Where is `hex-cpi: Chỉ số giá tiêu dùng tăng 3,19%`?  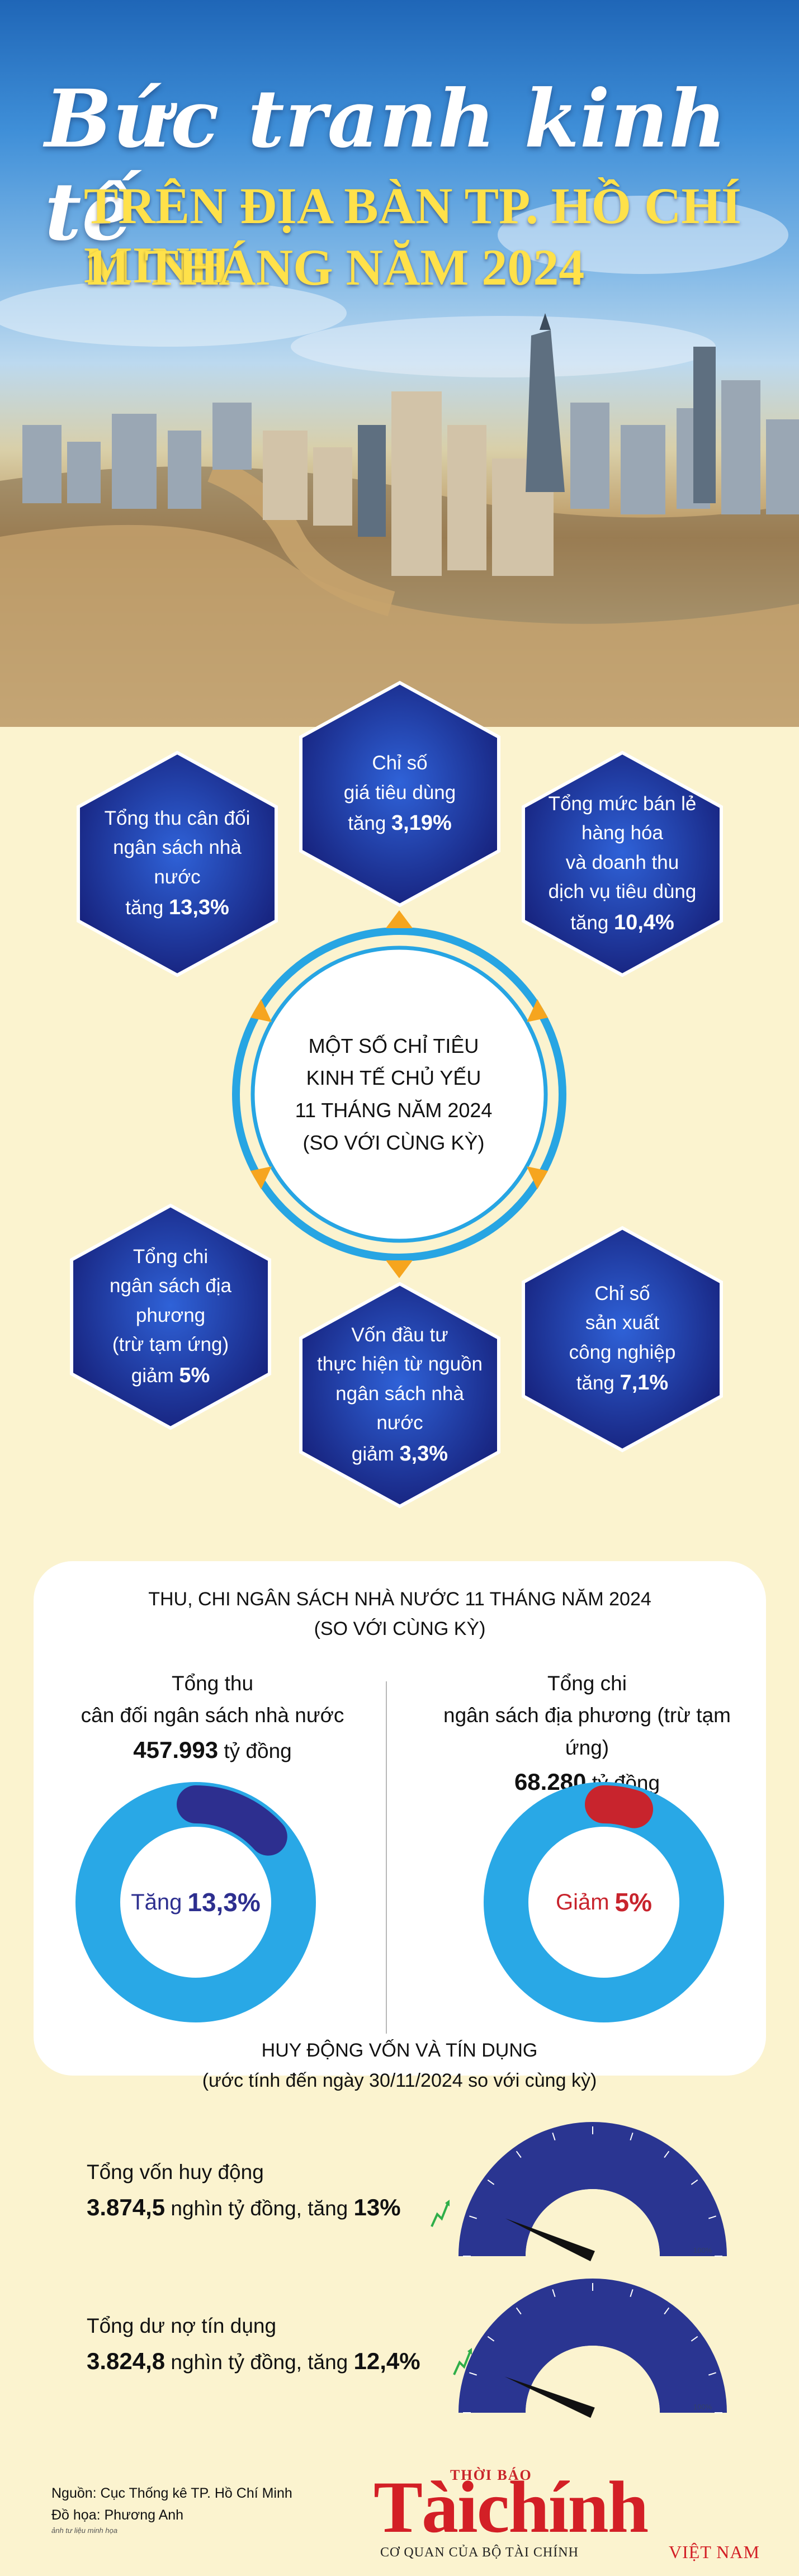
hex-cpi: Chỉ số giá tiêu dùng tăng 3,19% is located at coordinates (400, 794).